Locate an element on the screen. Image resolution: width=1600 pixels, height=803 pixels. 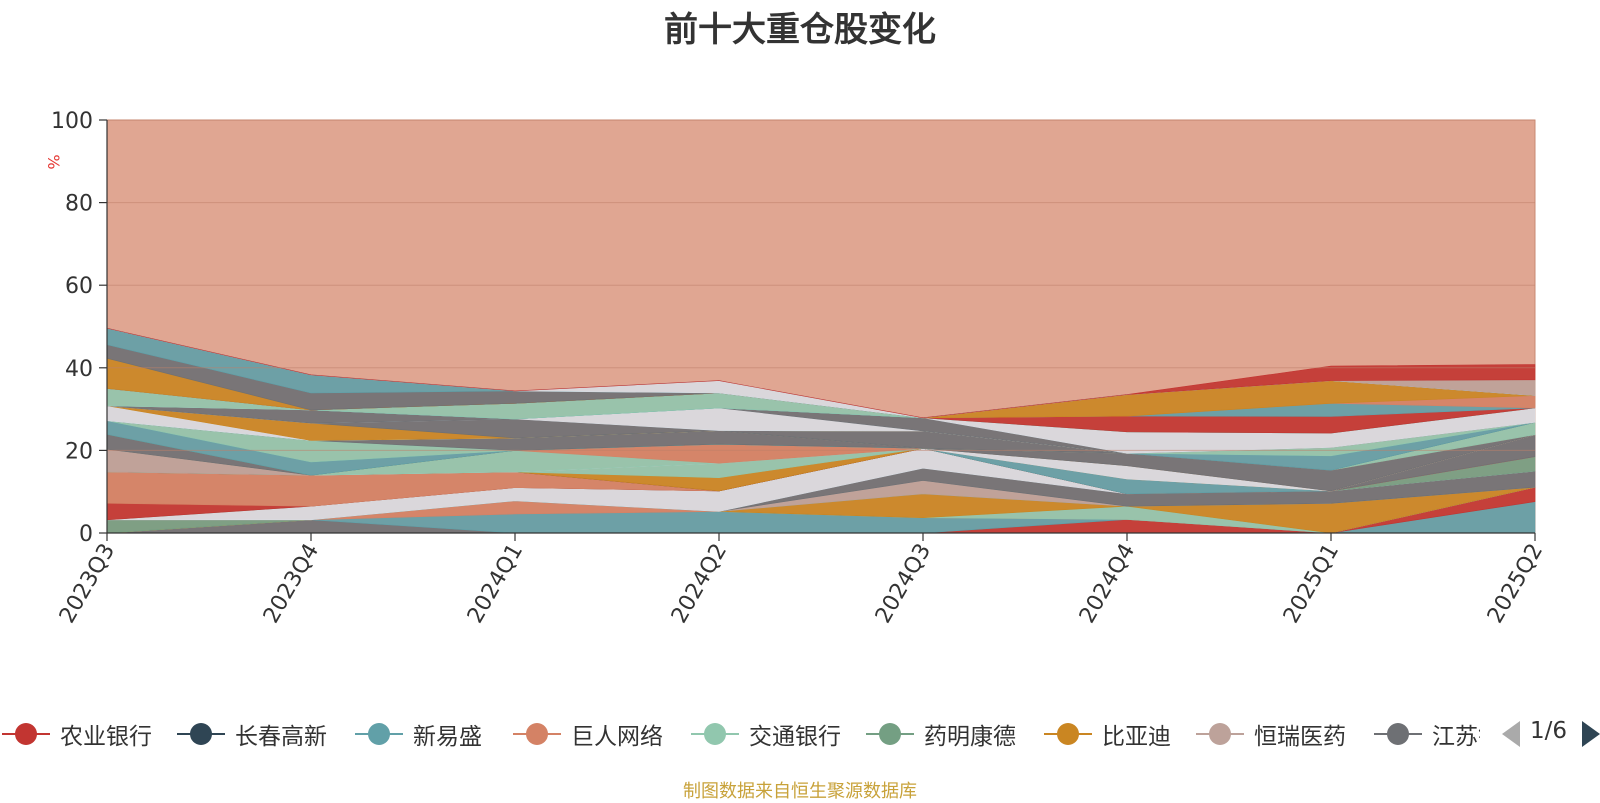
y-tick-label: 20 is located at coordinates (79, 451).